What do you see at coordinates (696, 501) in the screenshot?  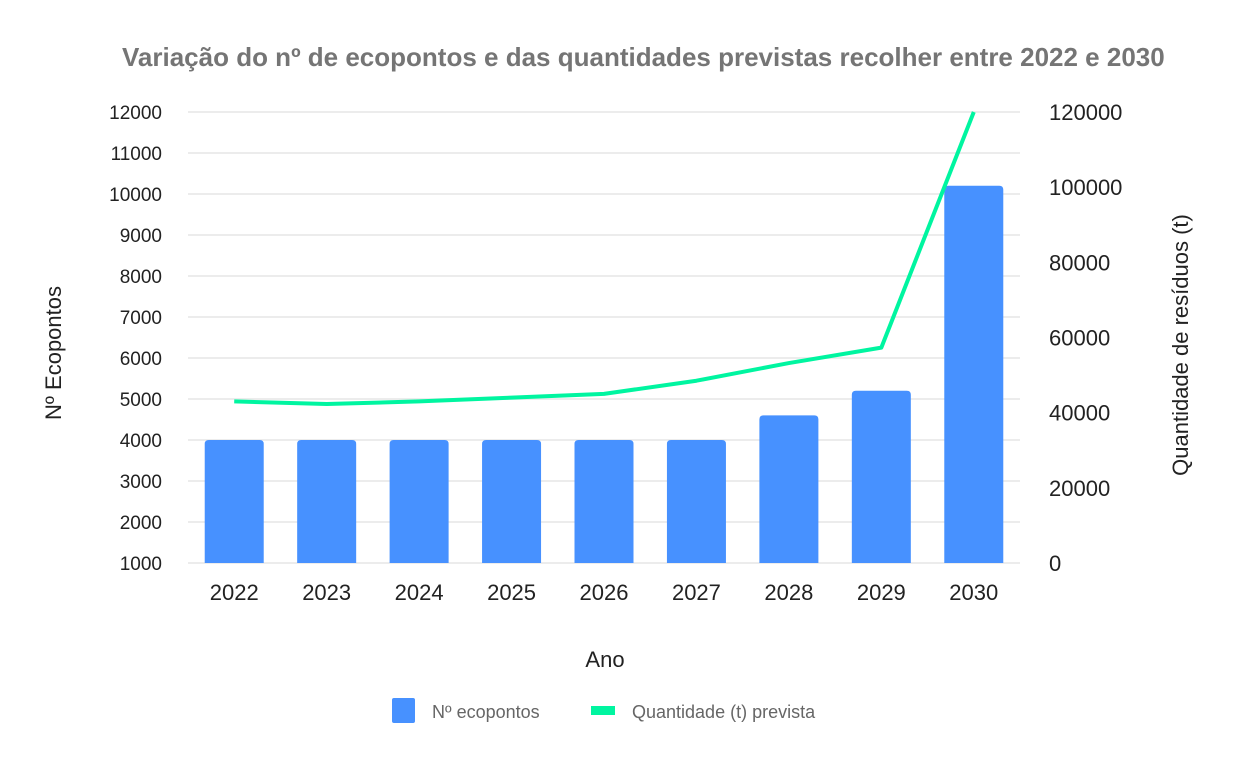 I see `bar-2027` at bounding box center [696, 501].